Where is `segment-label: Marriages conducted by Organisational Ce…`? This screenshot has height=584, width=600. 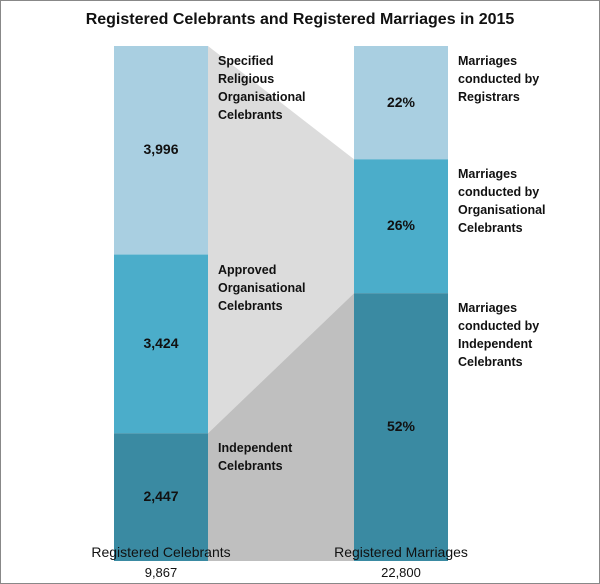
segment-label: Marriages conducted by Organisational Ce… is located at coordinates (502, 201).